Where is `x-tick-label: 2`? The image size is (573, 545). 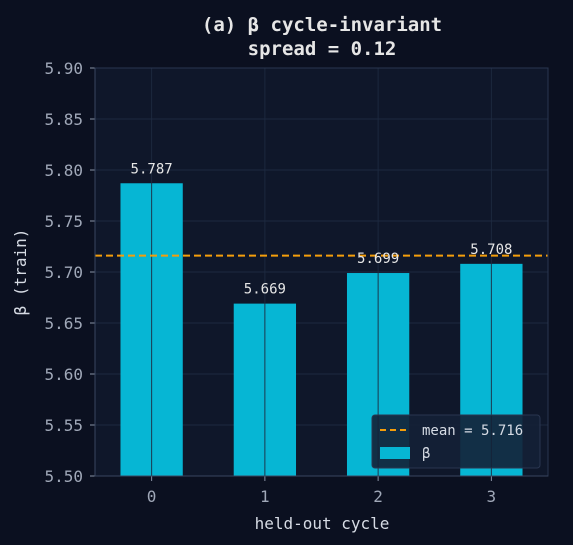 x-tick-label: 2 is located at coordinates (378, 496).